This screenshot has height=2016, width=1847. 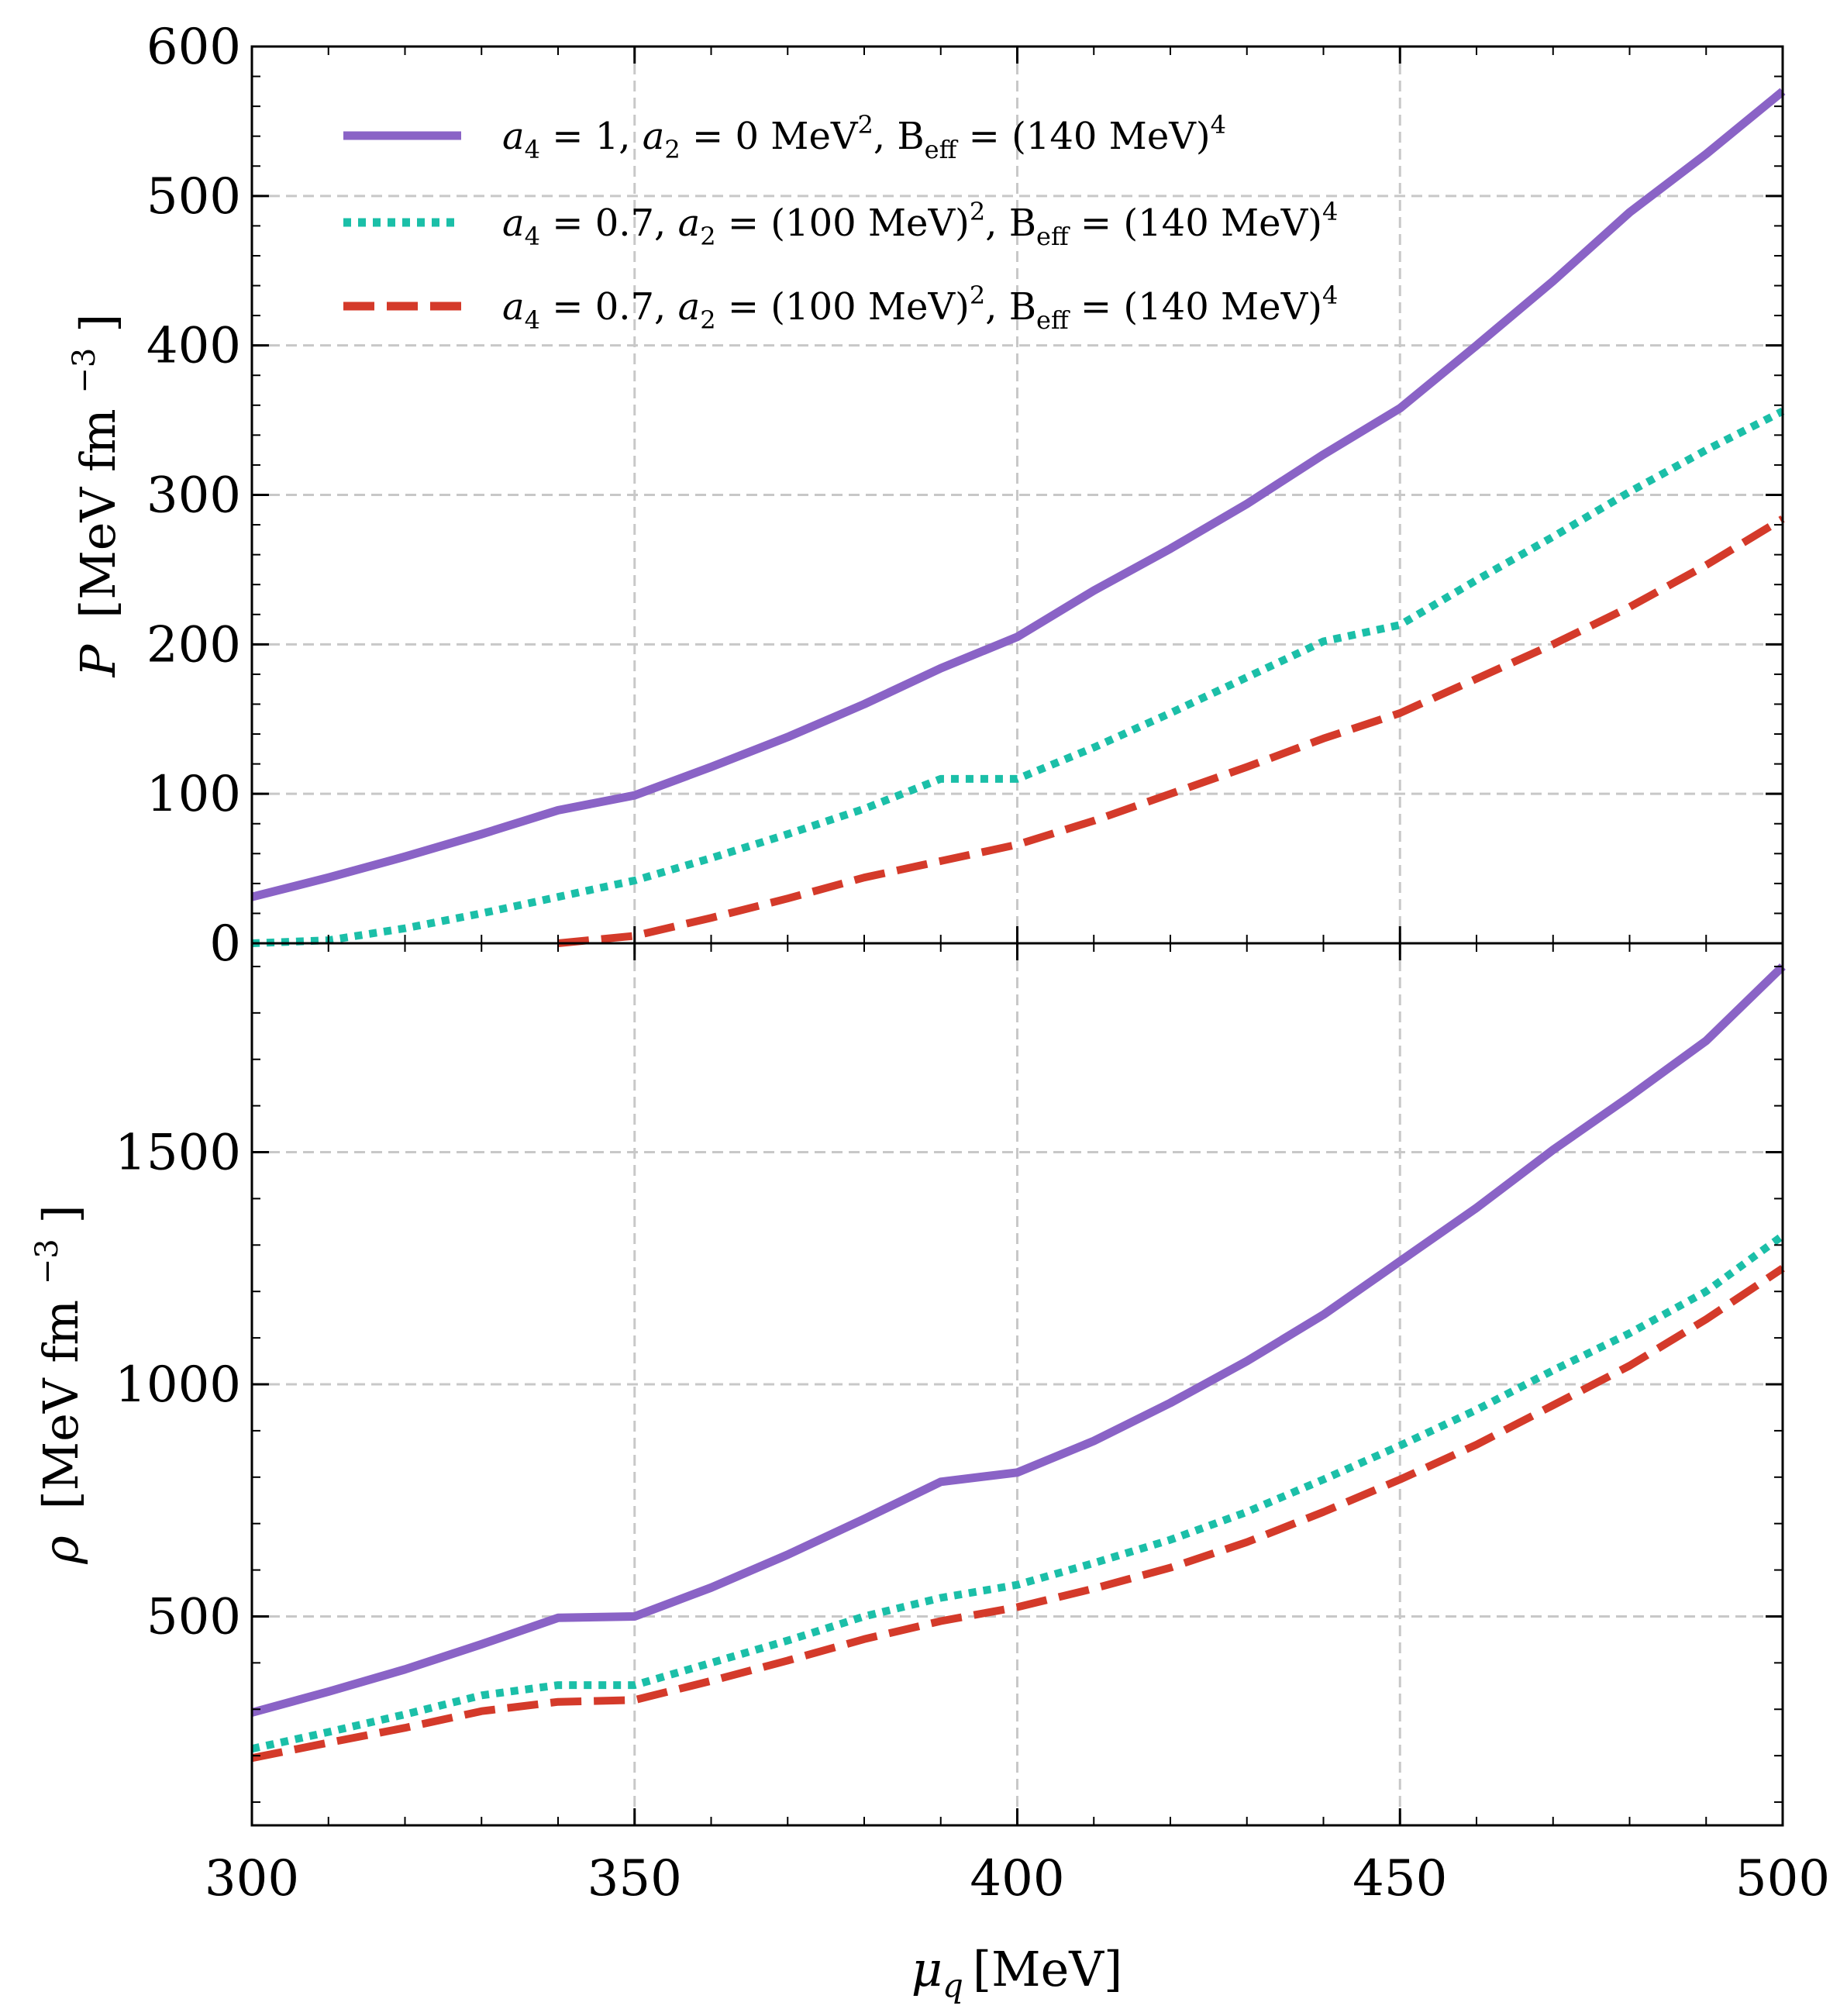 I want to click on bottom-y-symbol: ρ, so click(x=61, y=1549).